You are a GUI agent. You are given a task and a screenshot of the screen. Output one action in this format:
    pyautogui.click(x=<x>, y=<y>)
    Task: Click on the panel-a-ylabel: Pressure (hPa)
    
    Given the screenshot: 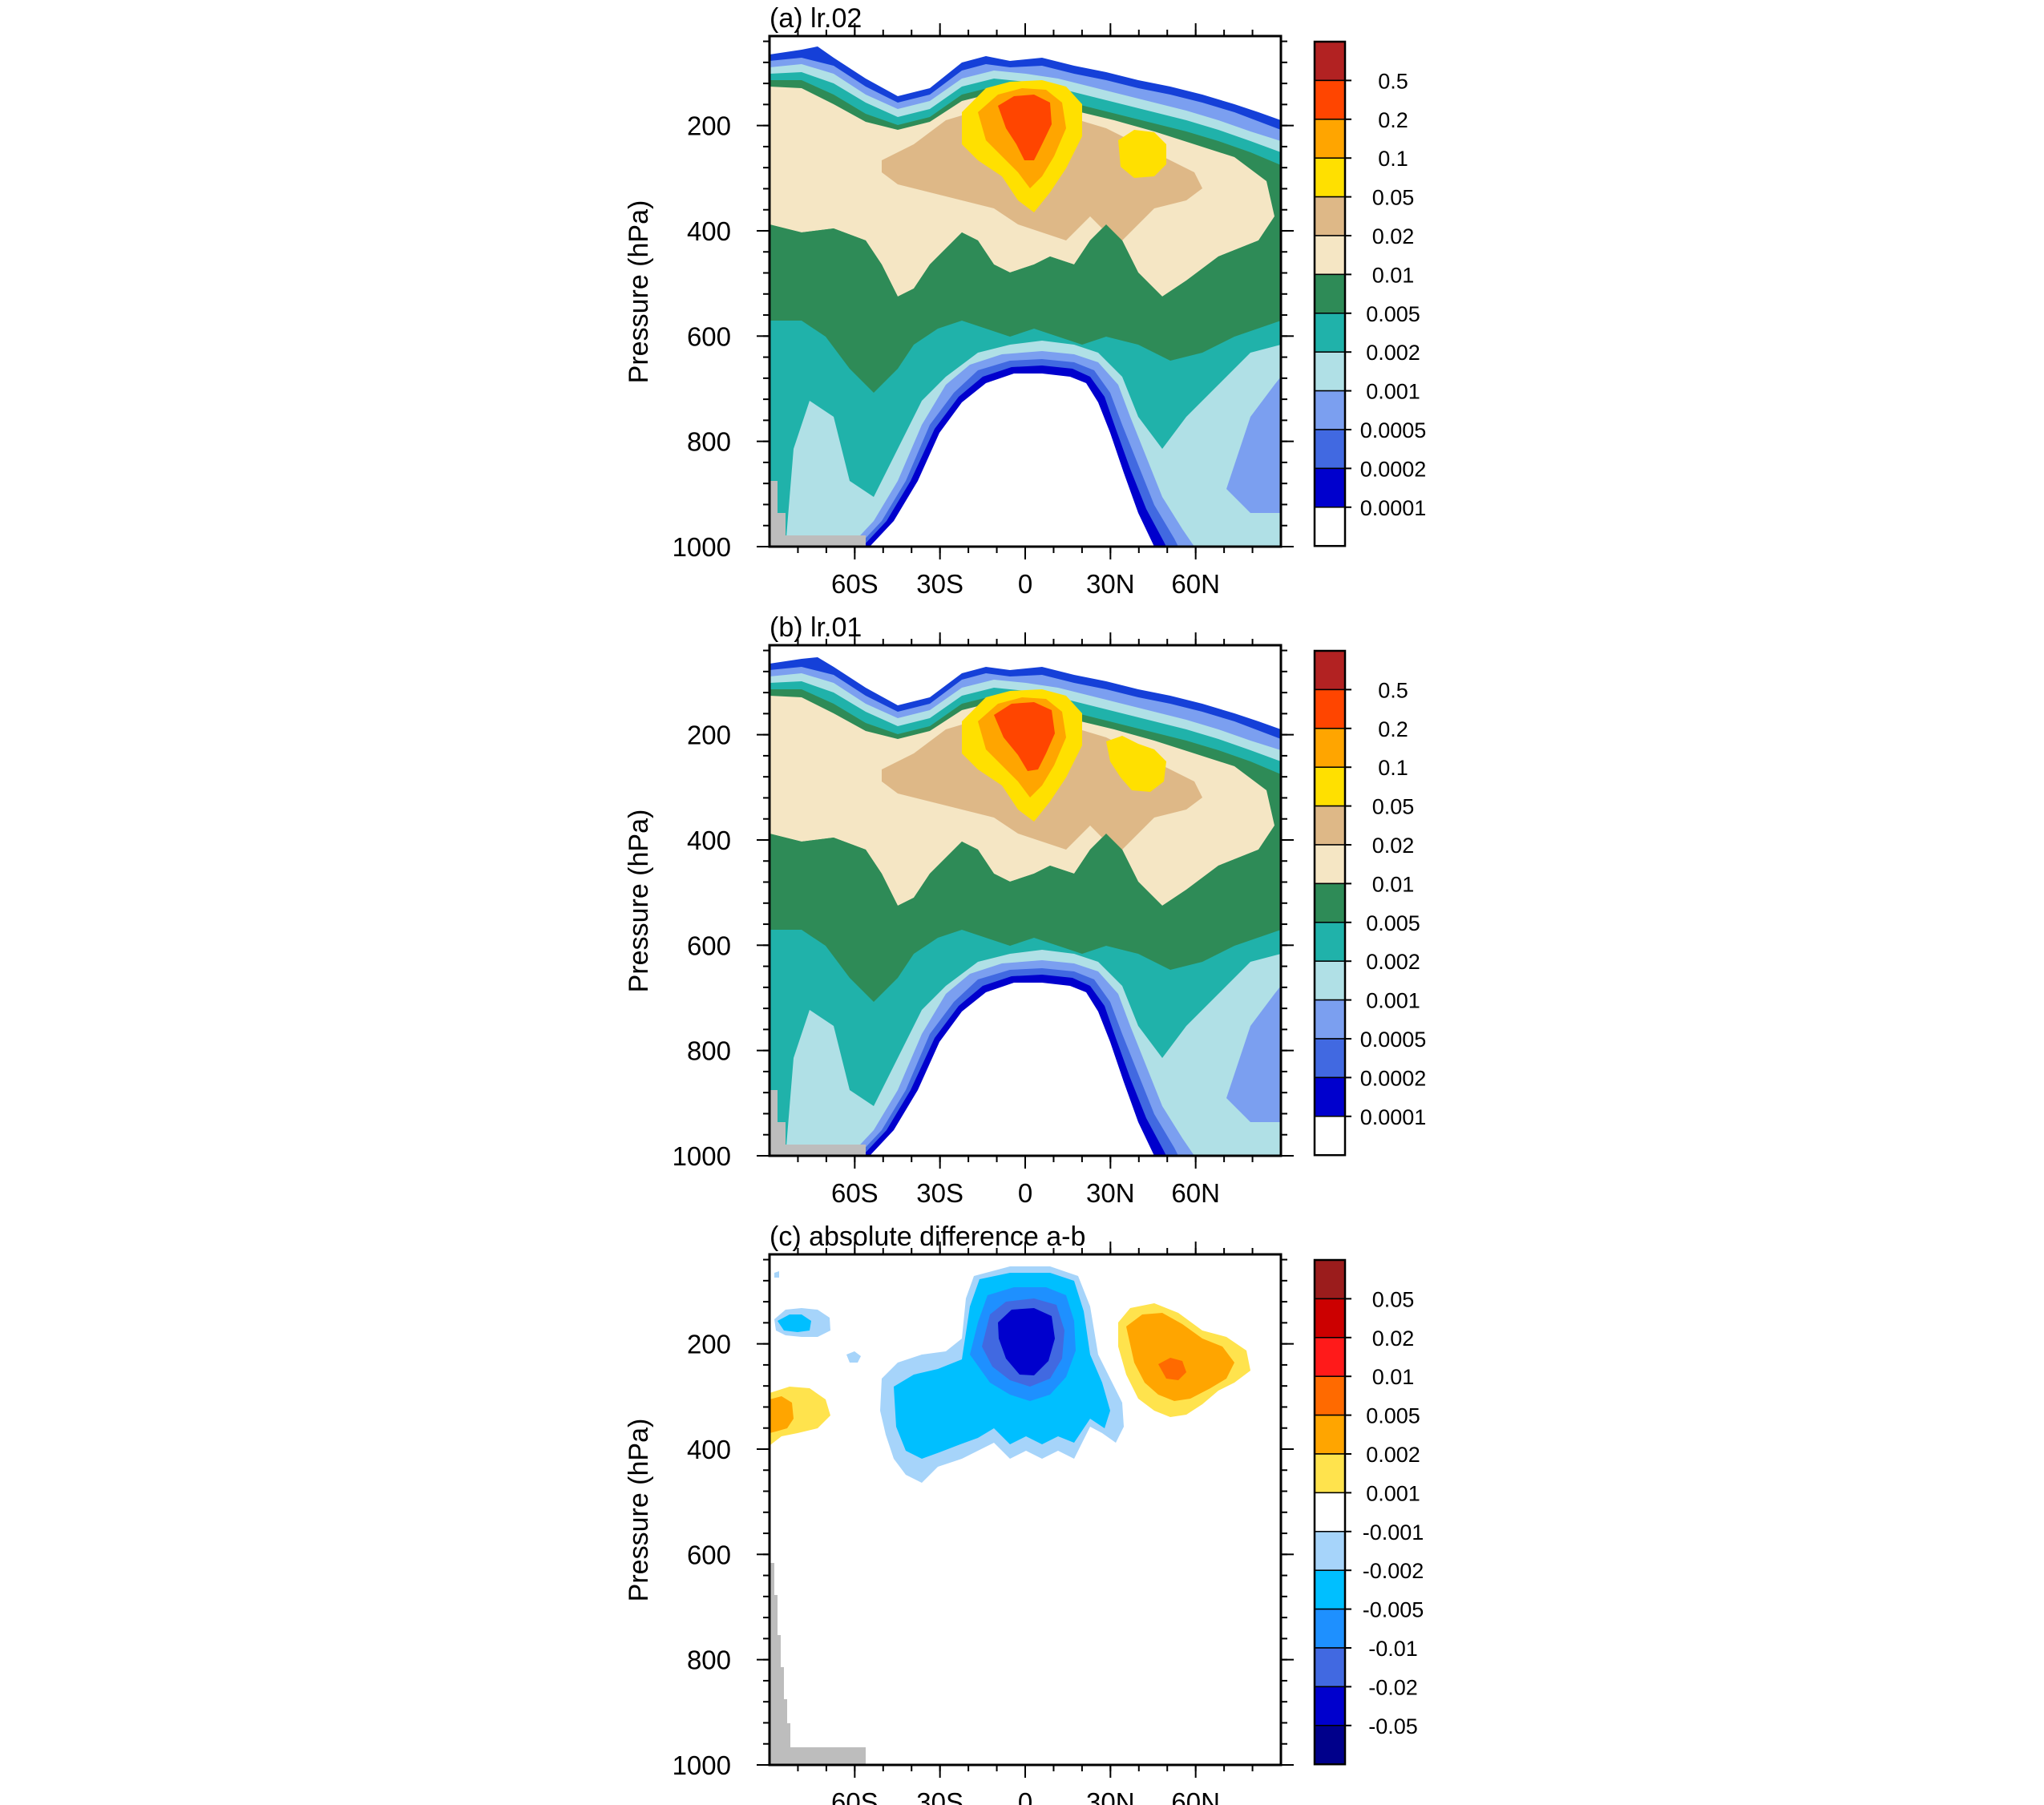 What is the action you would take?
    pyautogui.click(x=639, y=292)
    